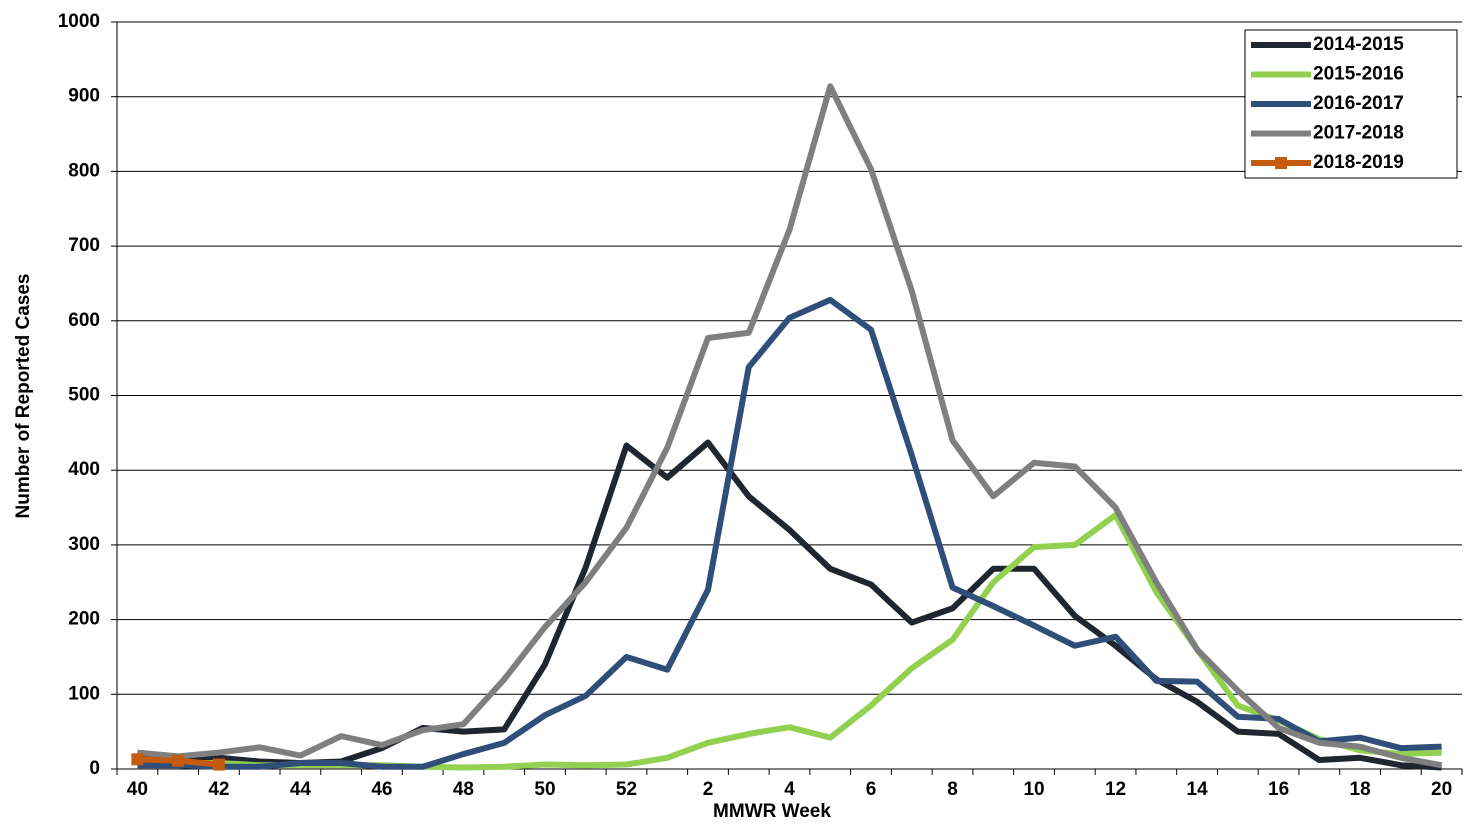 The height and width of the screenshot is (825, 1471). I want to click on legend-marker, so click(1281, 163).